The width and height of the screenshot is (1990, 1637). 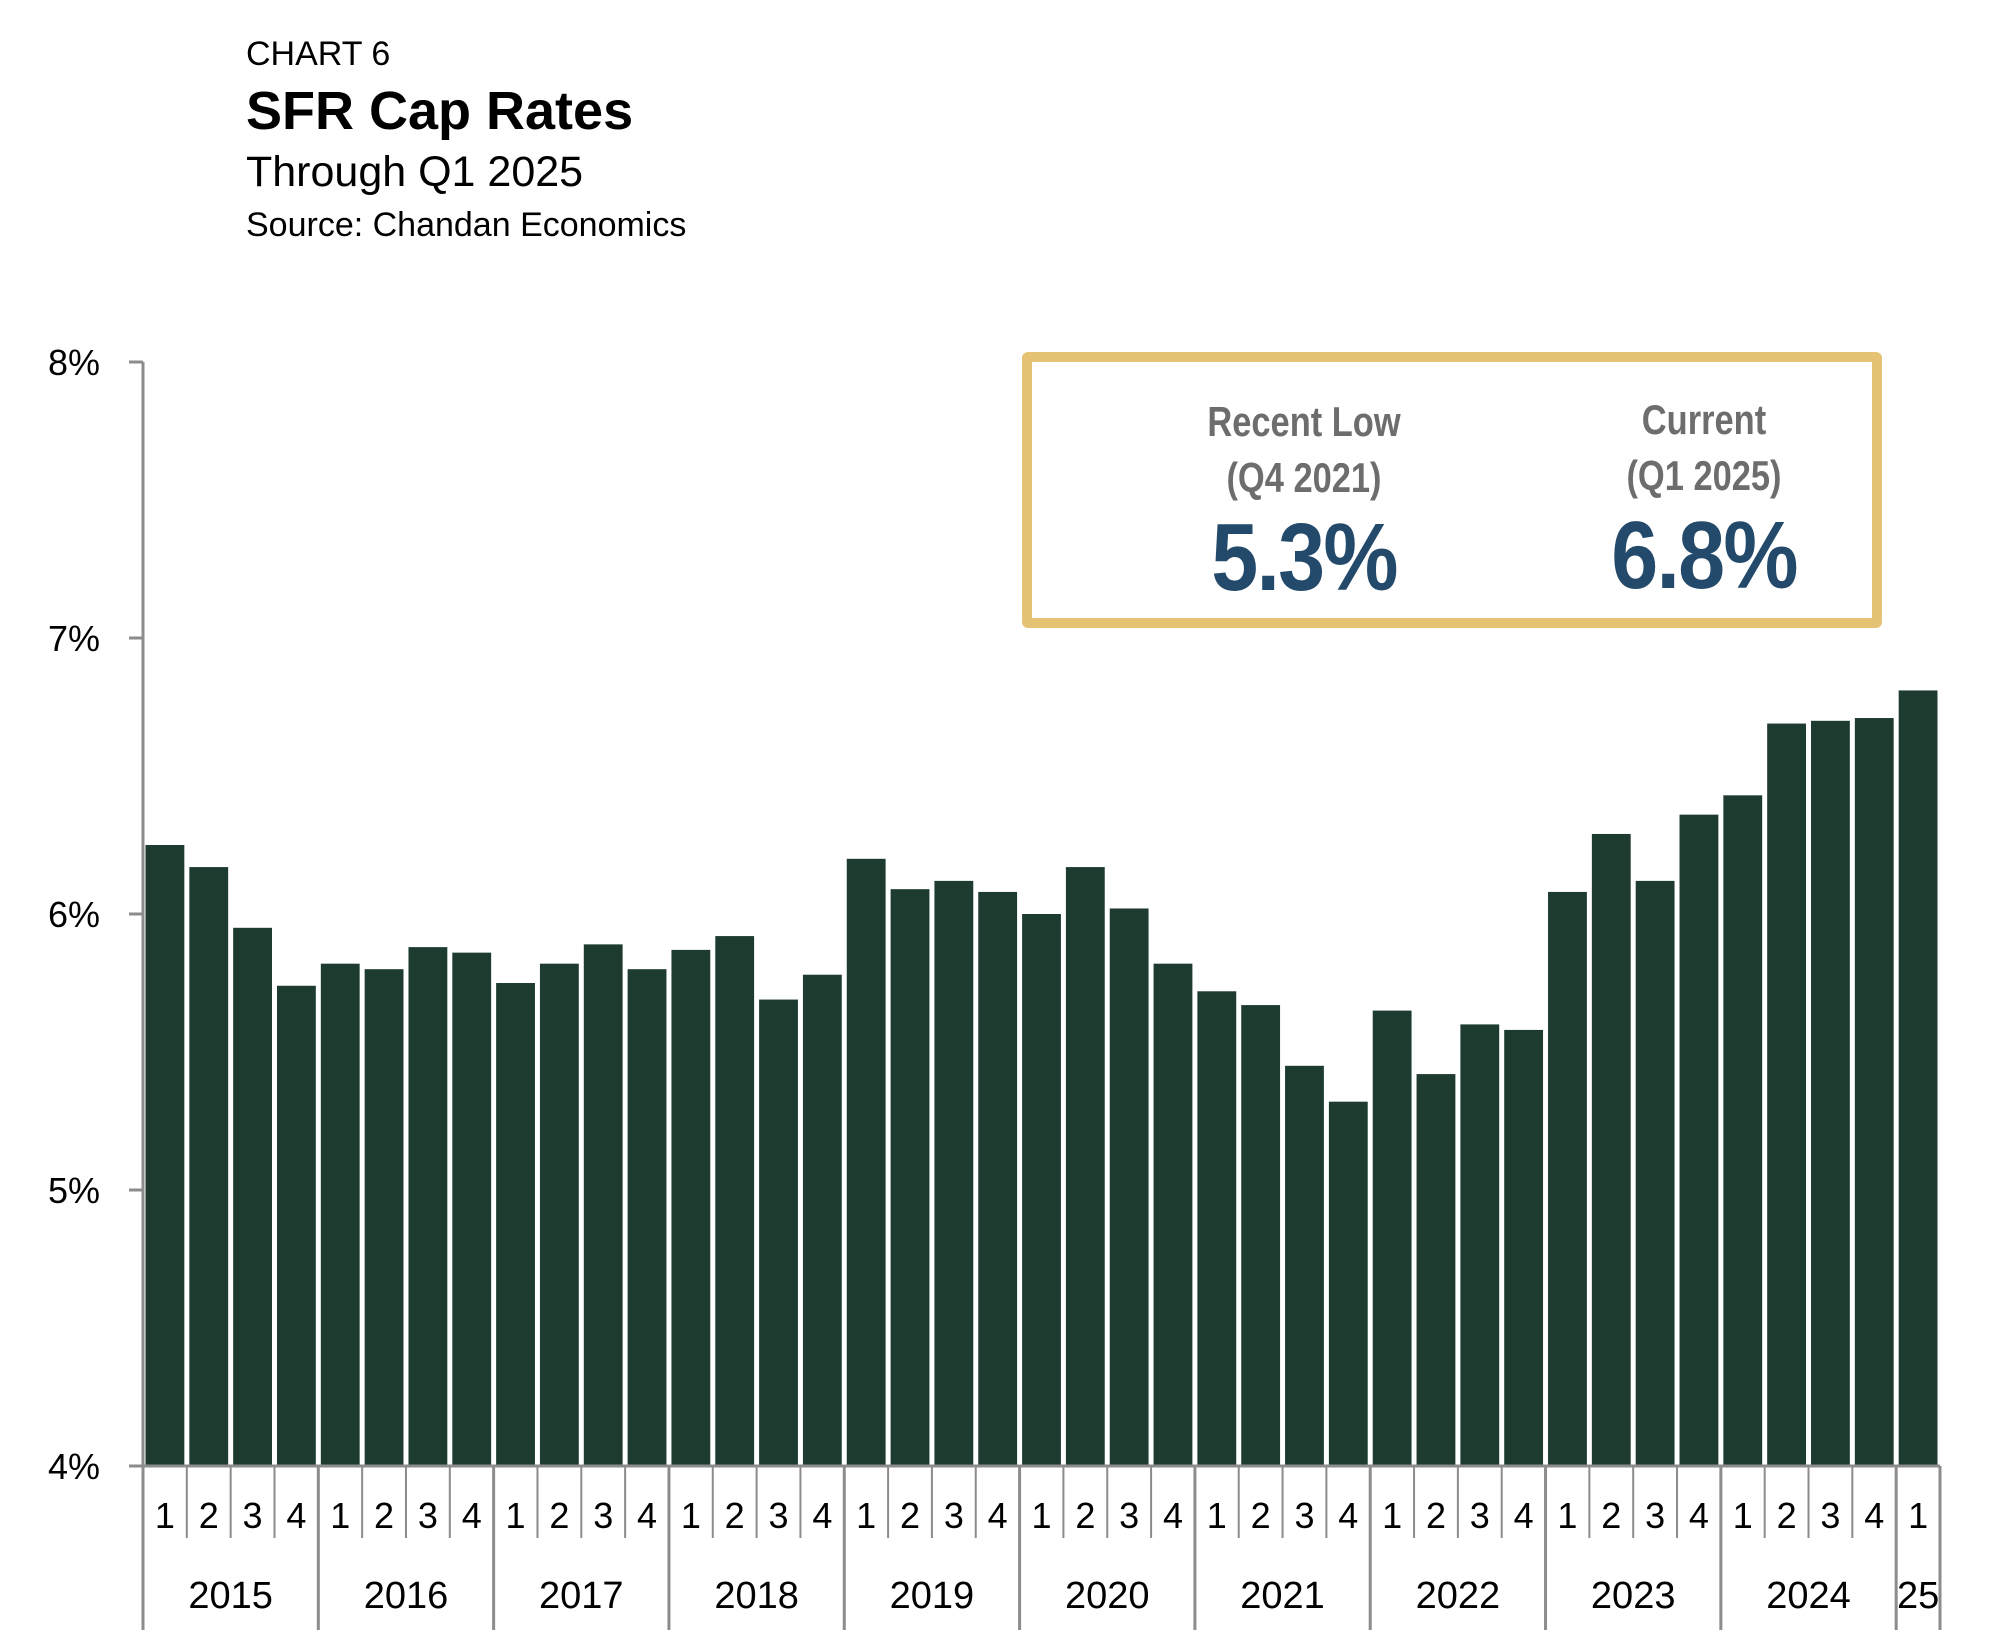 What do you see at coordinates (74, 1466) in the screenshot?
I see `y-tick-label: 4%` at bounding box center [74, 1466].